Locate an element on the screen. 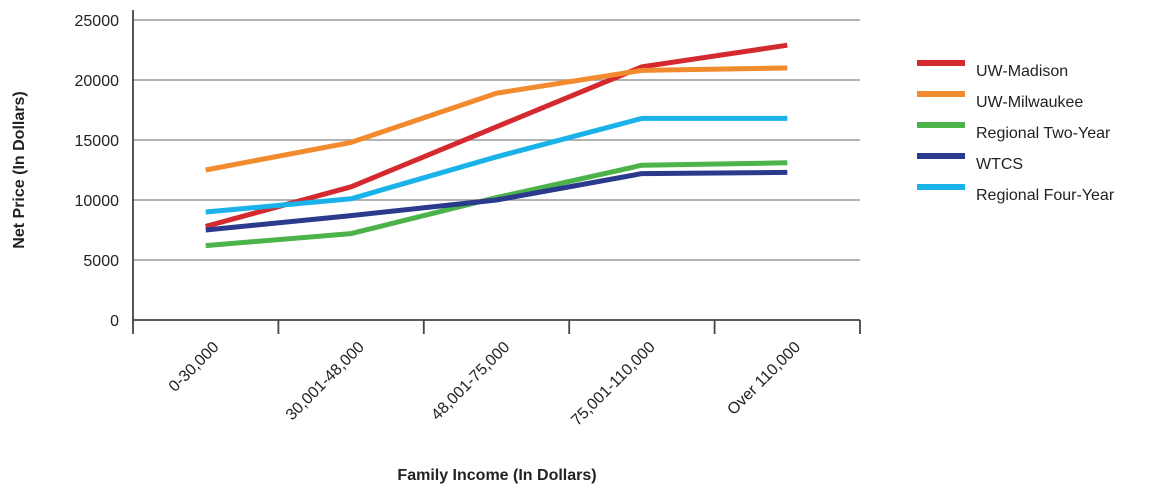  y-tick-labels: 0 5000 10000 15000 20000 25000 is located at coordinates (97, 171).